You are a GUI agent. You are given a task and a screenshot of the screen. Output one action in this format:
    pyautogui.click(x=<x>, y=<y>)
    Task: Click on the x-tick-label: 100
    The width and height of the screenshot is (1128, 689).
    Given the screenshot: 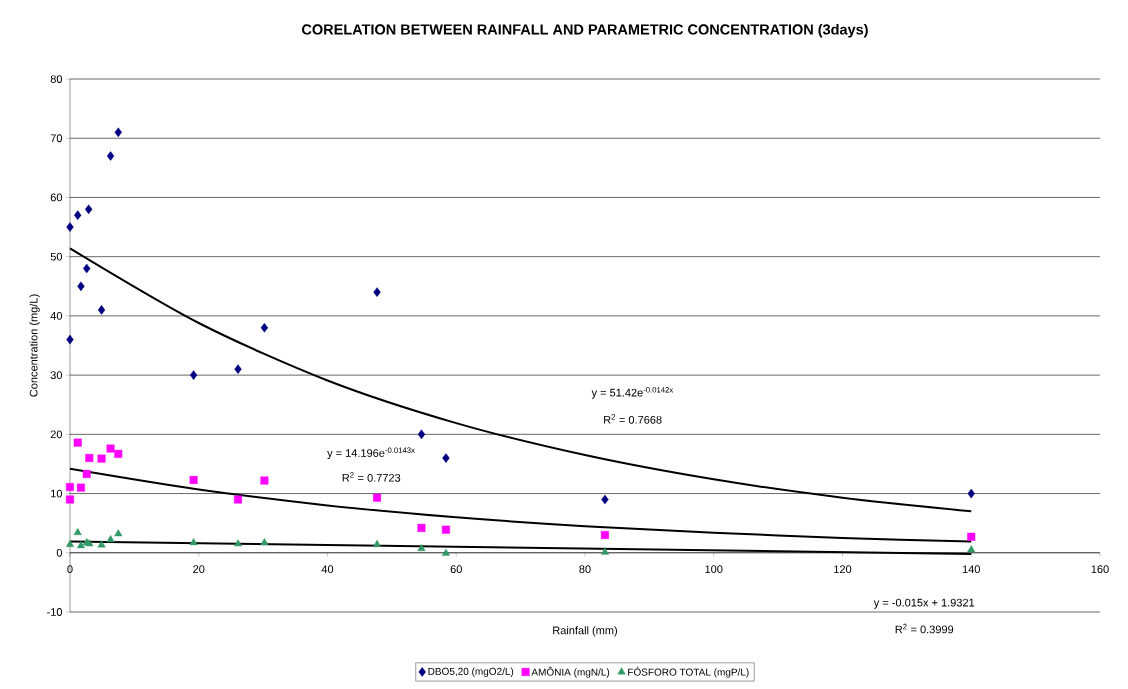 What is the action you would take?
    pyautogui.click(x=714, y=569)
    